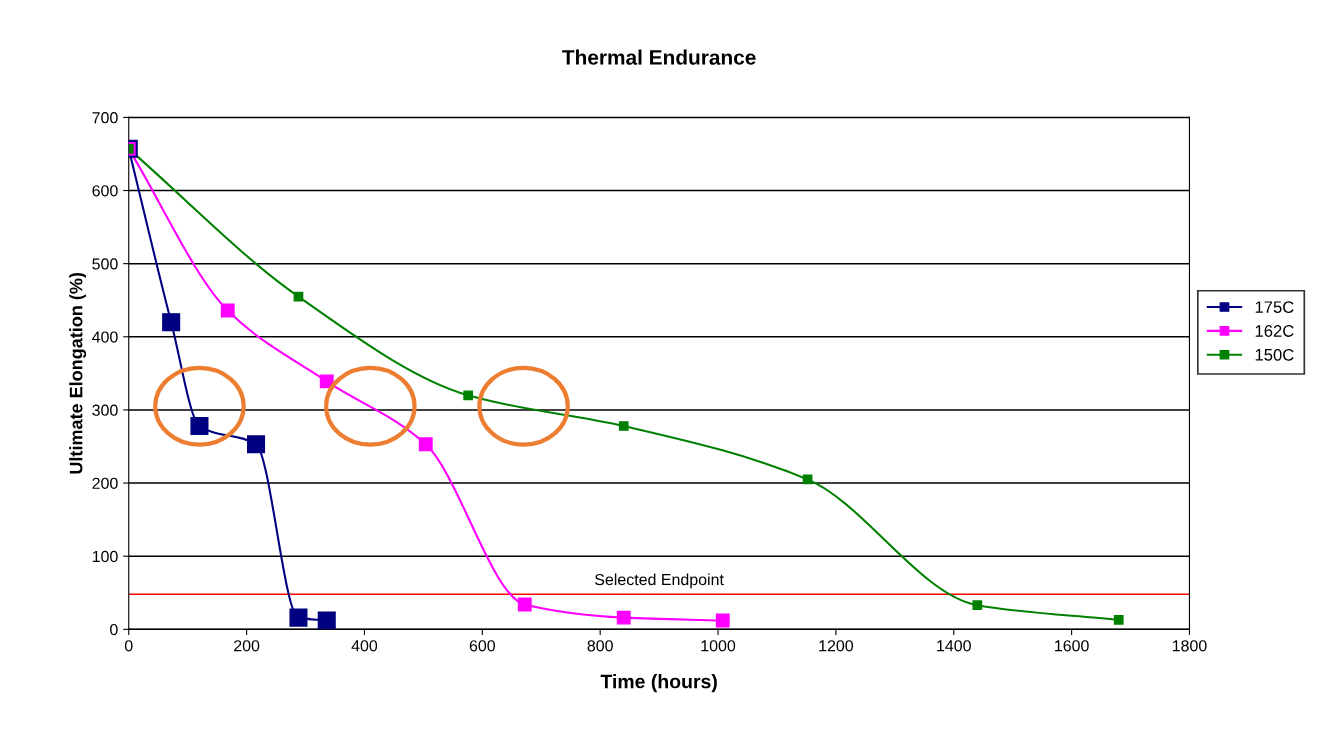 The height and width of the screenshot is (743, 1341). What do you see at coordinates (1189, 646) in the screenshot?
I see `x-tick-label: 1800` at bounding box center [1189, 646].